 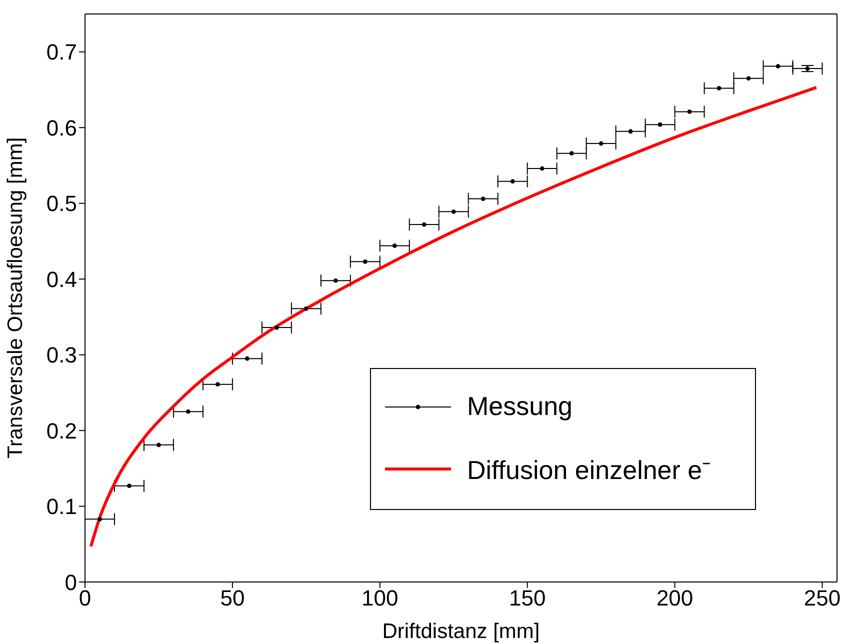 I want to click on x-tick-label: 100, so click(x=380, y=598).